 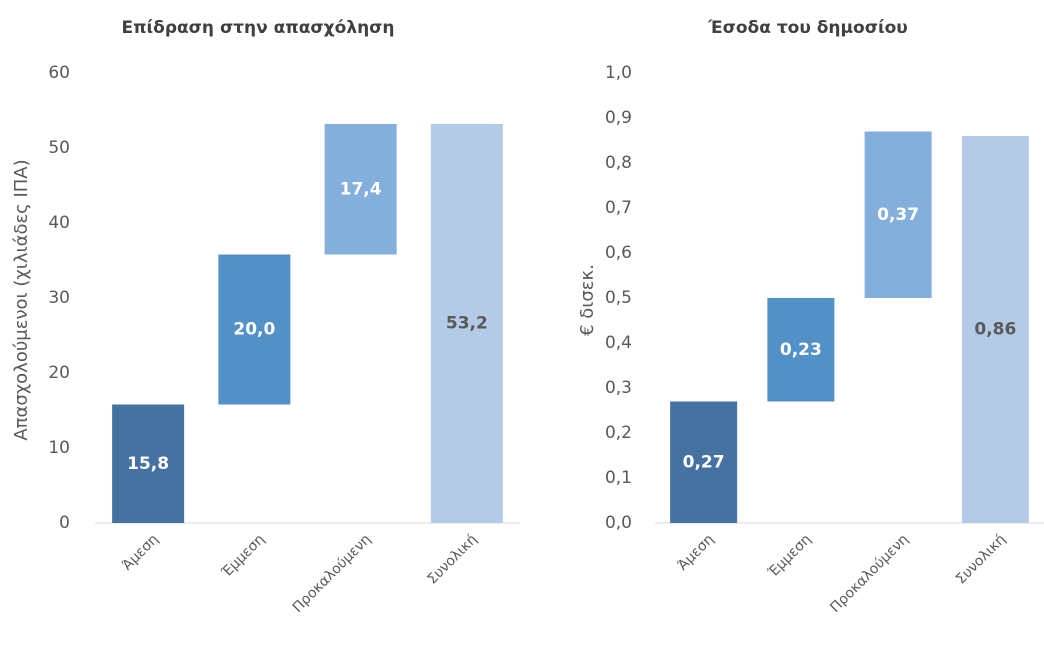 I want to click on value-label: 0,27, so click(x=704, y=462).